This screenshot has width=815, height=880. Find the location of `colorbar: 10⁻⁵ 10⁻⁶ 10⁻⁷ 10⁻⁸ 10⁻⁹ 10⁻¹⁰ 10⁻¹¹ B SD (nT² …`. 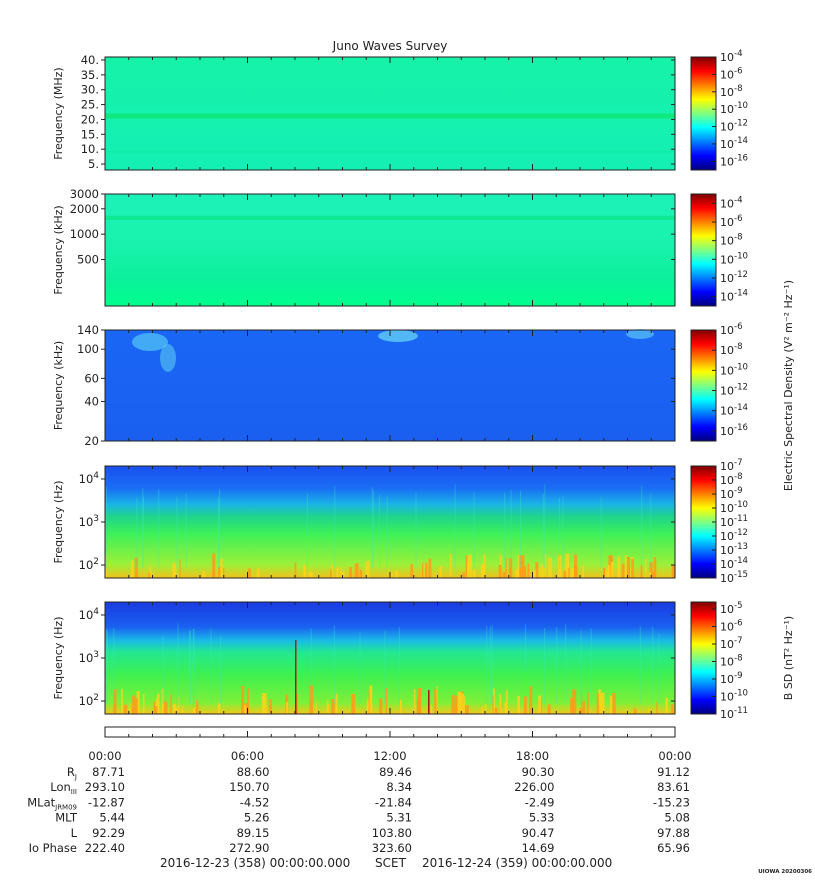

colorbar: 10⁻⁵ 10⁻⁶ 10⁻⁷ 10⁻⁸ 10⁻⁹ 10⁻¹⁰ 10⁻¹¹ B SD (nT² … is located at coordinates (742, 661).